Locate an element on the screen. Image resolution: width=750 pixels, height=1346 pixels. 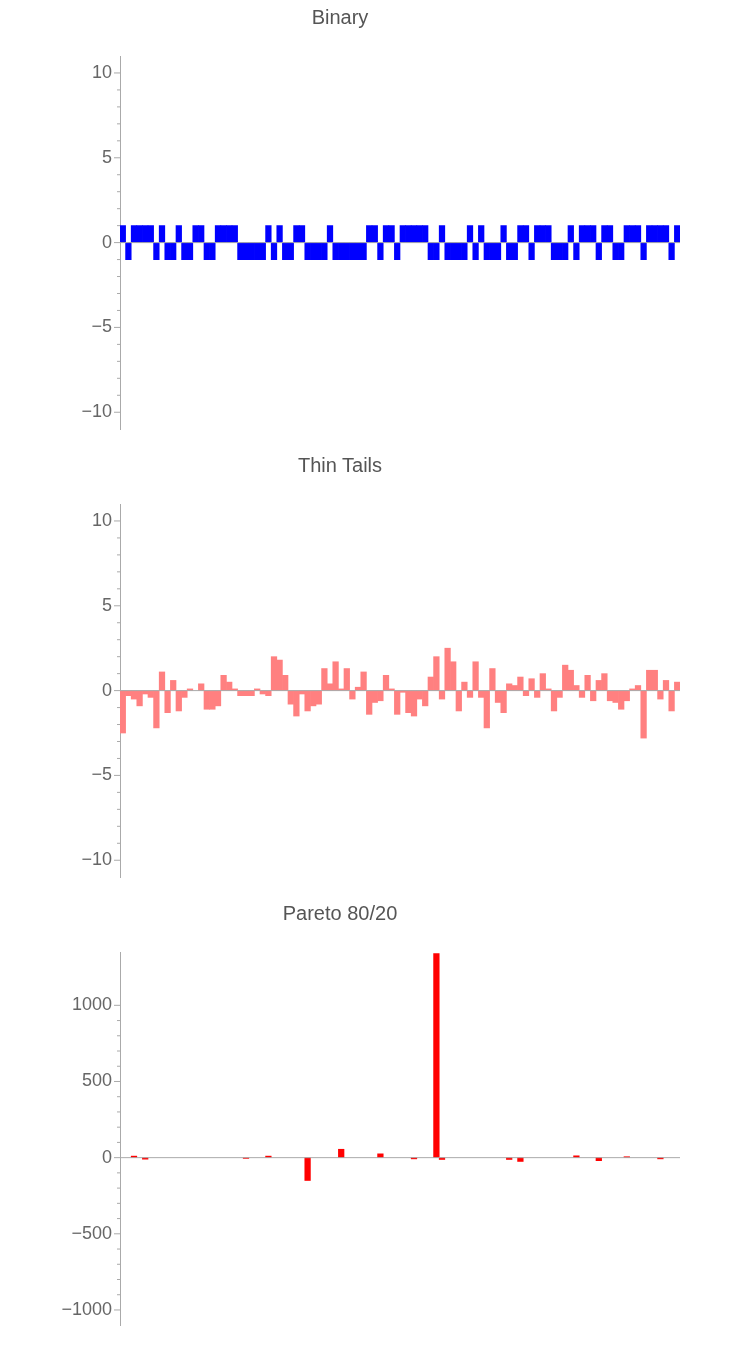
y-tick-label: −500 is located at coordinates (91, 1232).